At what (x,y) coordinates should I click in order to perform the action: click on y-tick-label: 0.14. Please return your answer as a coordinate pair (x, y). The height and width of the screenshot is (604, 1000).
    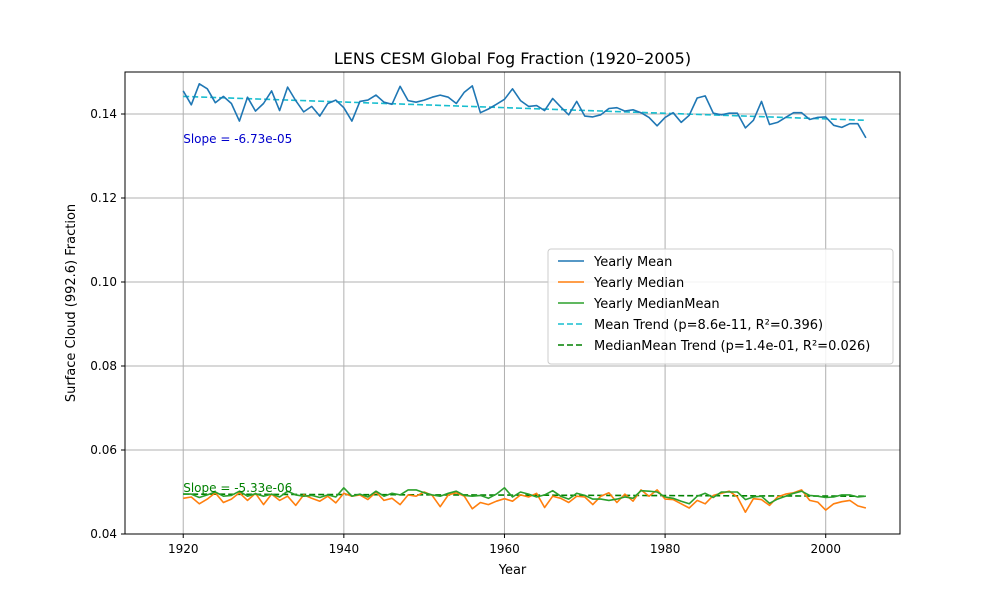
    Looking at the image, I should click on (103, 114).